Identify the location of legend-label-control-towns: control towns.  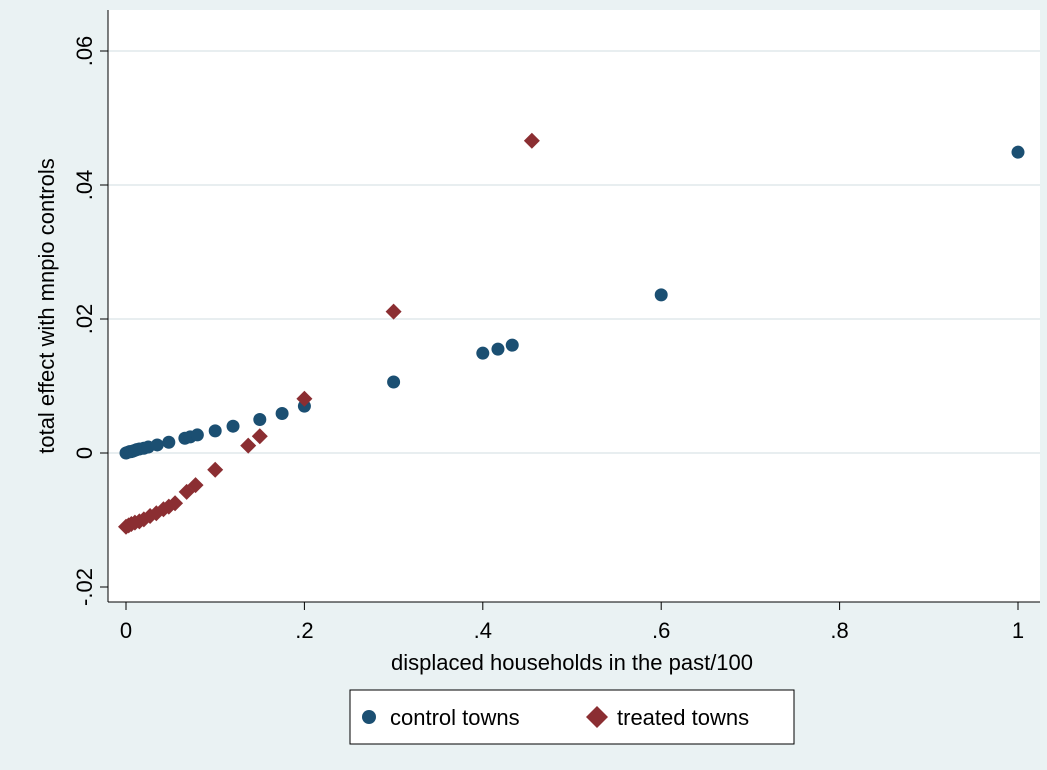
(455, 717).